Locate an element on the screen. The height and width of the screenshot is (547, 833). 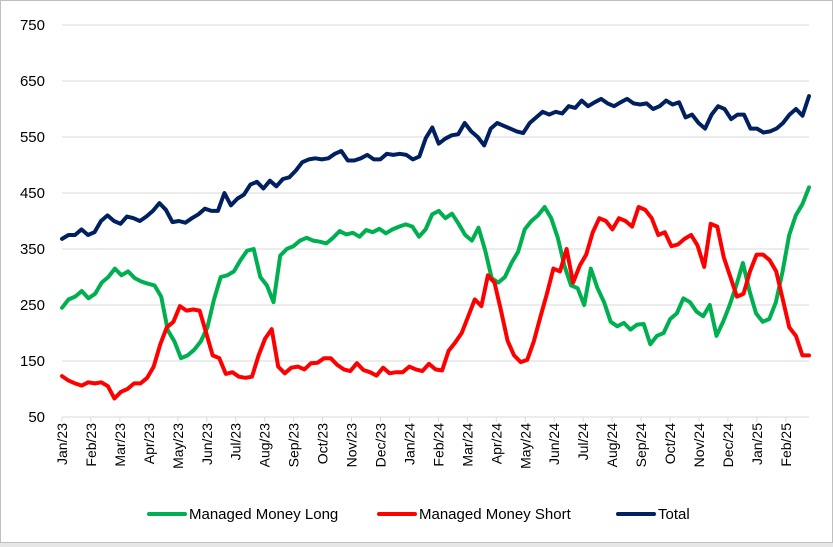
x-tick-label: Dec/23 is located at coordinates (380, 445).